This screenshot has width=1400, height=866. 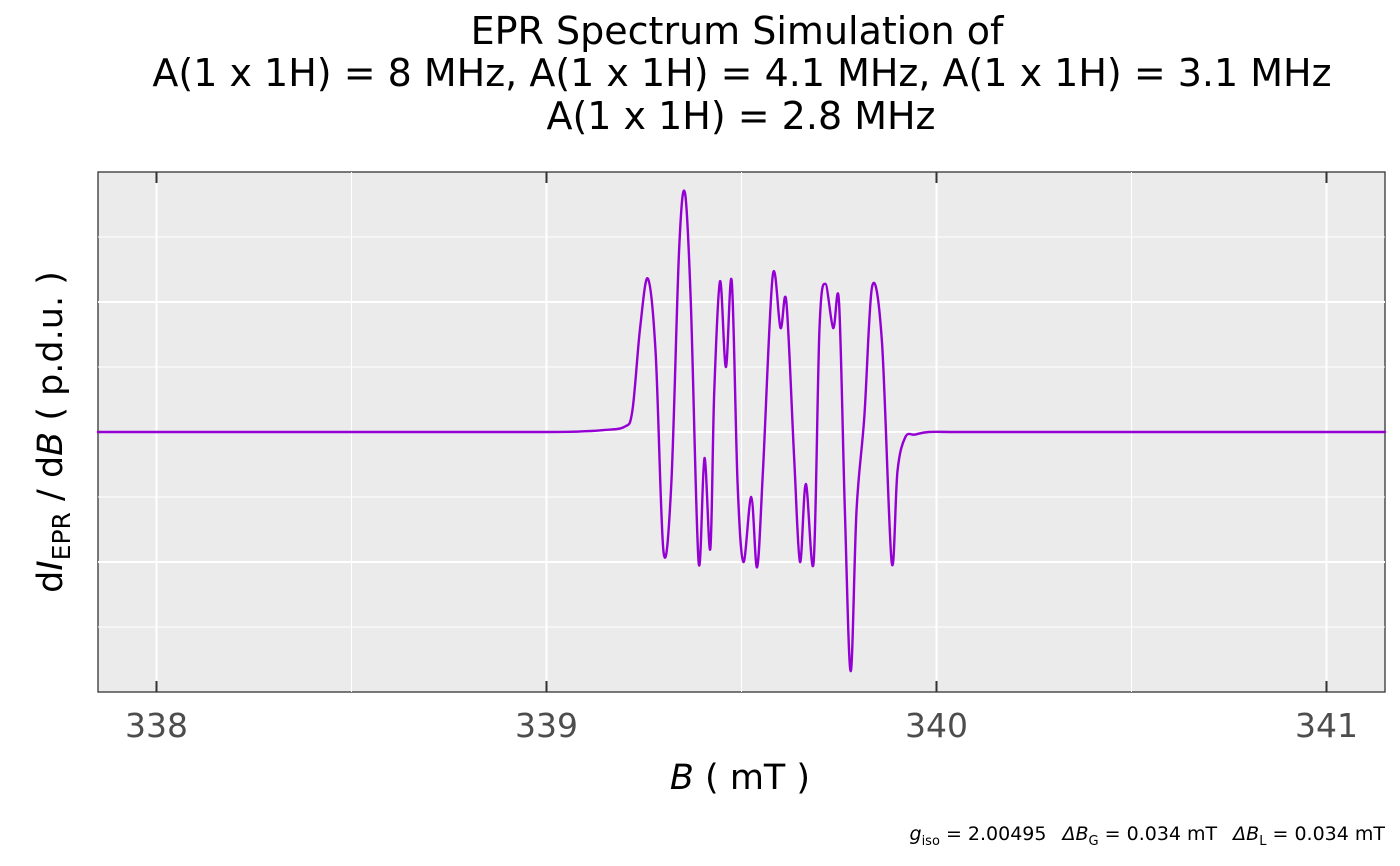 I want to click on x-axis-unit: ( mT ), so click(x=757, y=778).